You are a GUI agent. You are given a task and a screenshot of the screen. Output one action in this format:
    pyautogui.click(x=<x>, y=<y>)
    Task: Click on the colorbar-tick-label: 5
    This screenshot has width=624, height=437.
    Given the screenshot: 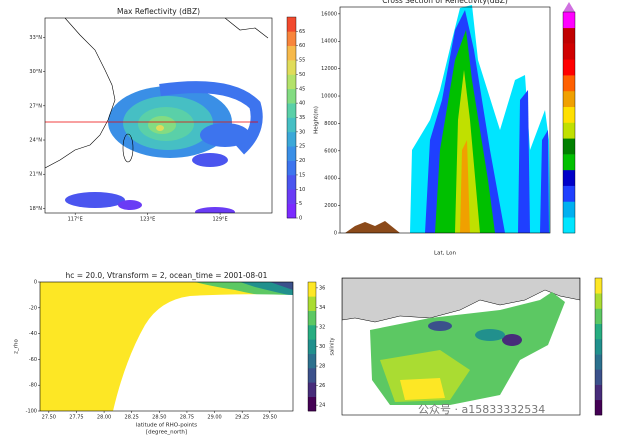 What is the action you would take?
    pyautogui.click(x=300, y=204)
    